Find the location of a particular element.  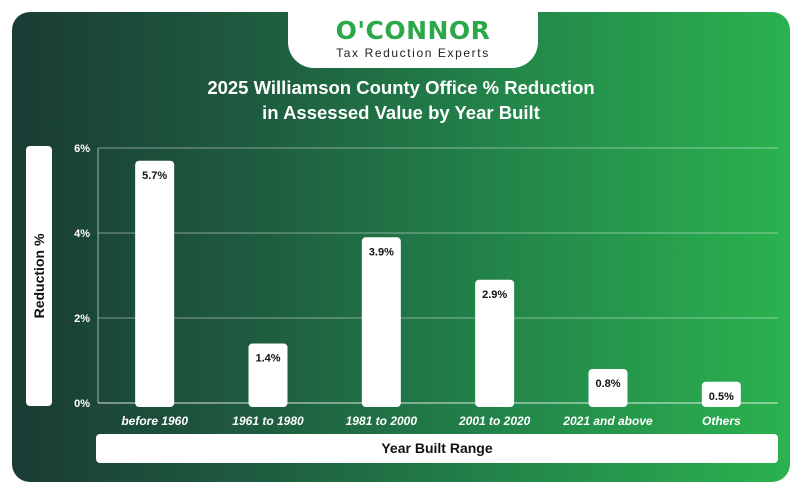

y-axis-label-box is located at coordinates (39, 276).